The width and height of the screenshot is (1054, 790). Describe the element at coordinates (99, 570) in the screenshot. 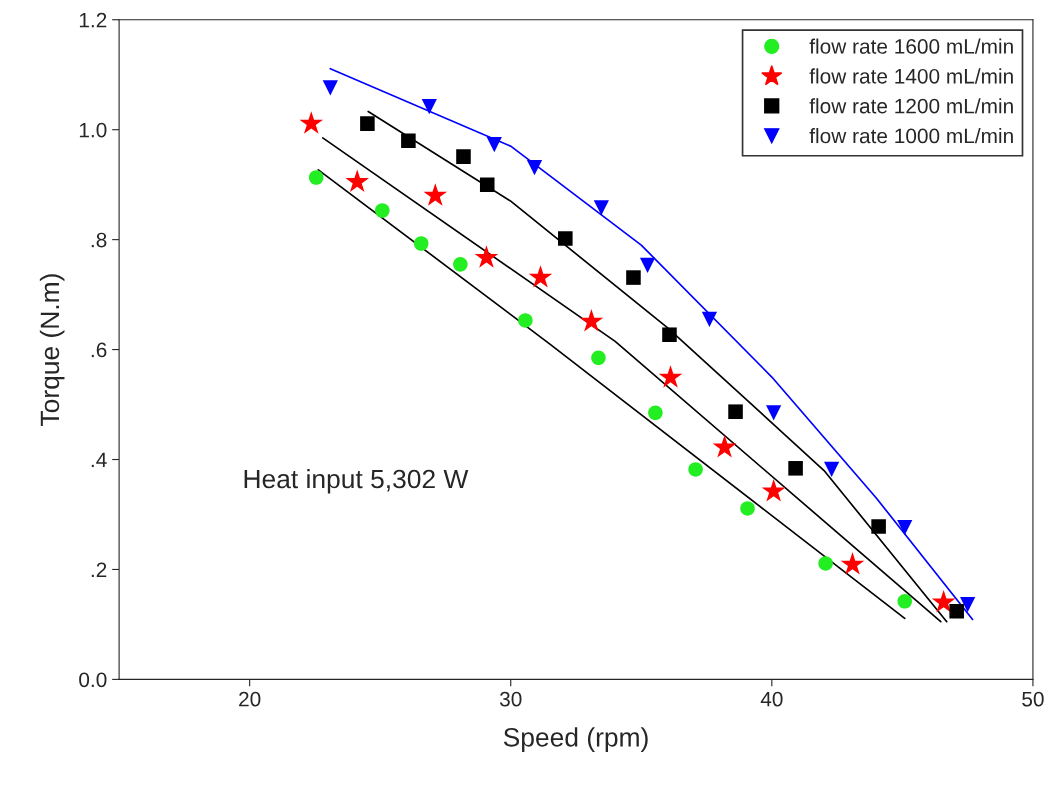

I see `y-tick-label: .2` at that location.